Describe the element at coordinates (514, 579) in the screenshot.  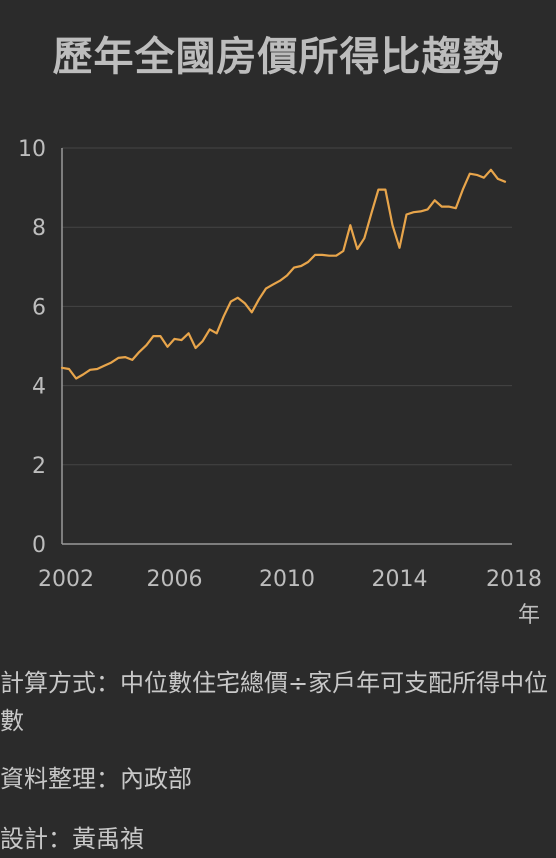
I see `x-tick-label: 2018` at that location.